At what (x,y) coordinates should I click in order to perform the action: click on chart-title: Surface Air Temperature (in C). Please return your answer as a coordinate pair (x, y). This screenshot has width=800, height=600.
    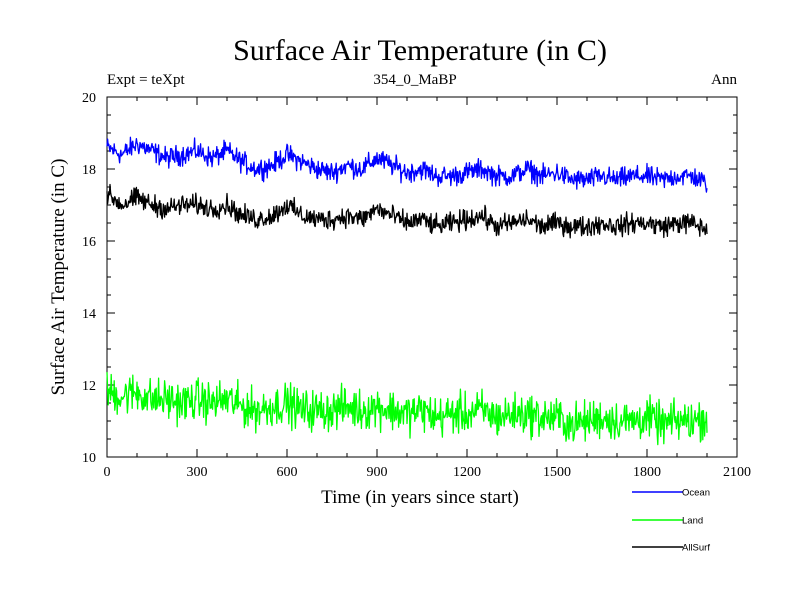
    Looking at the image, I should click on (420, 50).